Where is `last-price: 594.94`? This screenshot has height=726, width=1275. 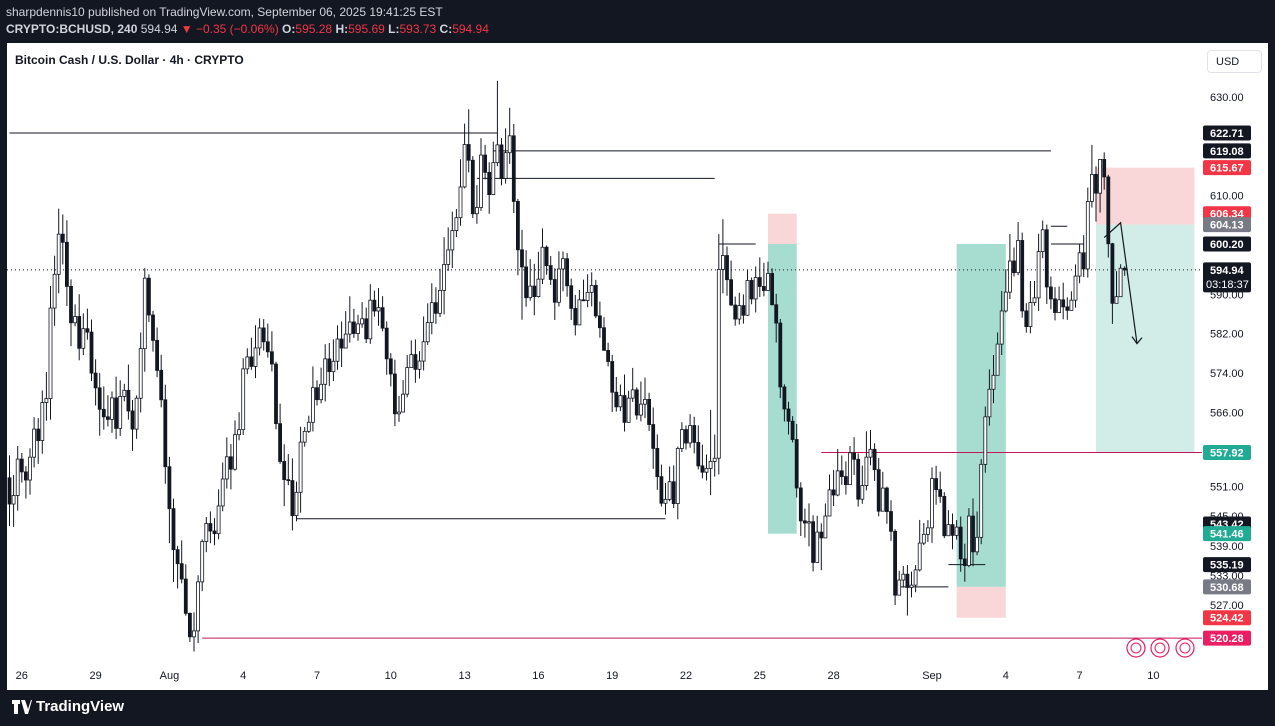 last-price: 594.94 is located at coordinates (159, 29).